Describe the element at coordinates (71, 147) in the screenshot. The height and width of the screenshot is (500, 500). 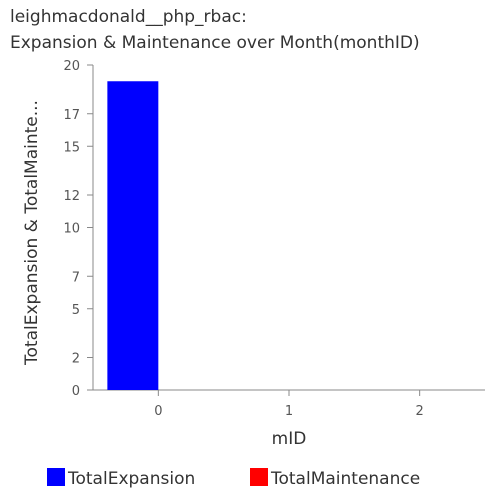
I see `y-tick-label: 15` at that location.